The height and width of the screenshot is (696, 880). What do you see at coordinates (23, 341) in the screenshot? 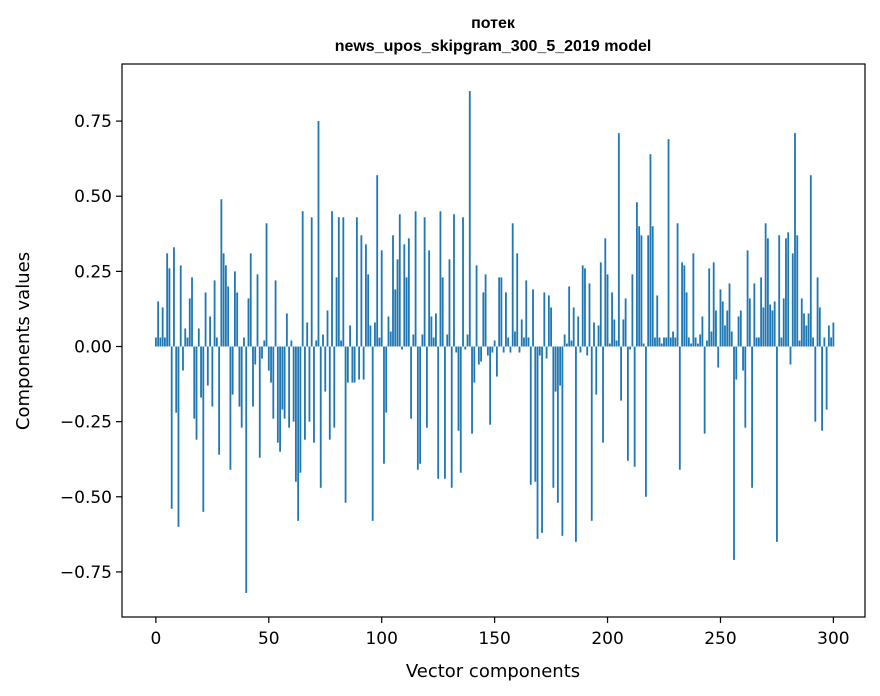
I see `y-axis-label: Components values` at bounding box center [23, 341].